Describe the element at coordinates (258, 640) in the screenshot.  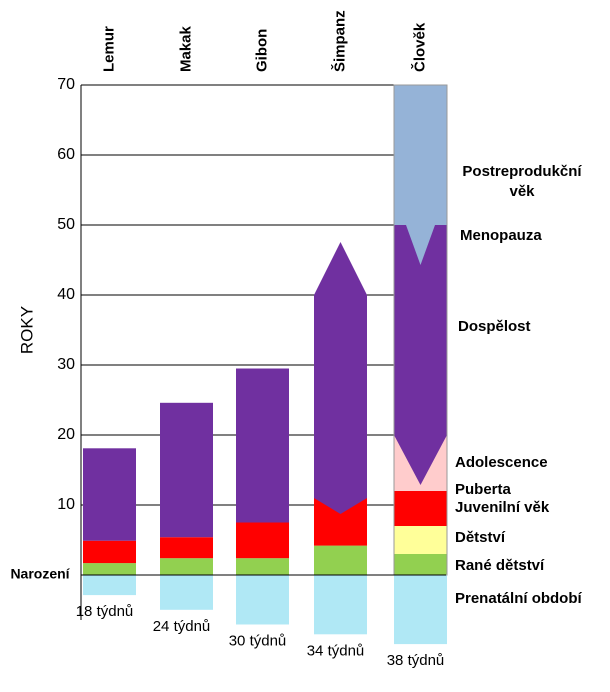
I see `prenatal-label: 30 týdnů` at that location.